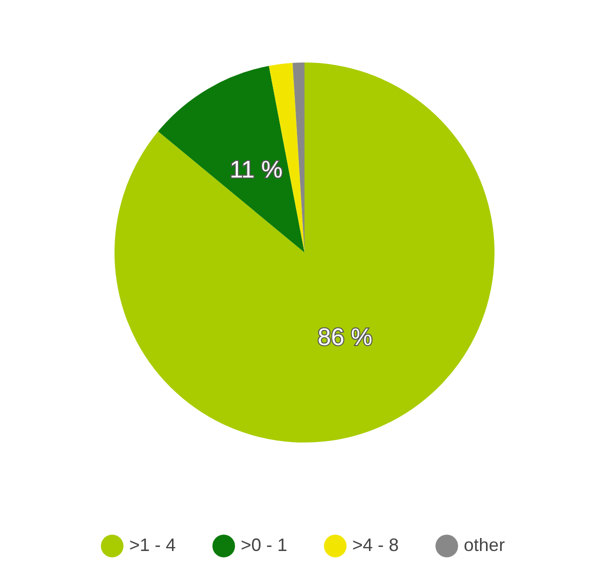  Describe the element at coordinates (152, 544) in the screenshot. I see `legend-label: >1 - 4` at that location.